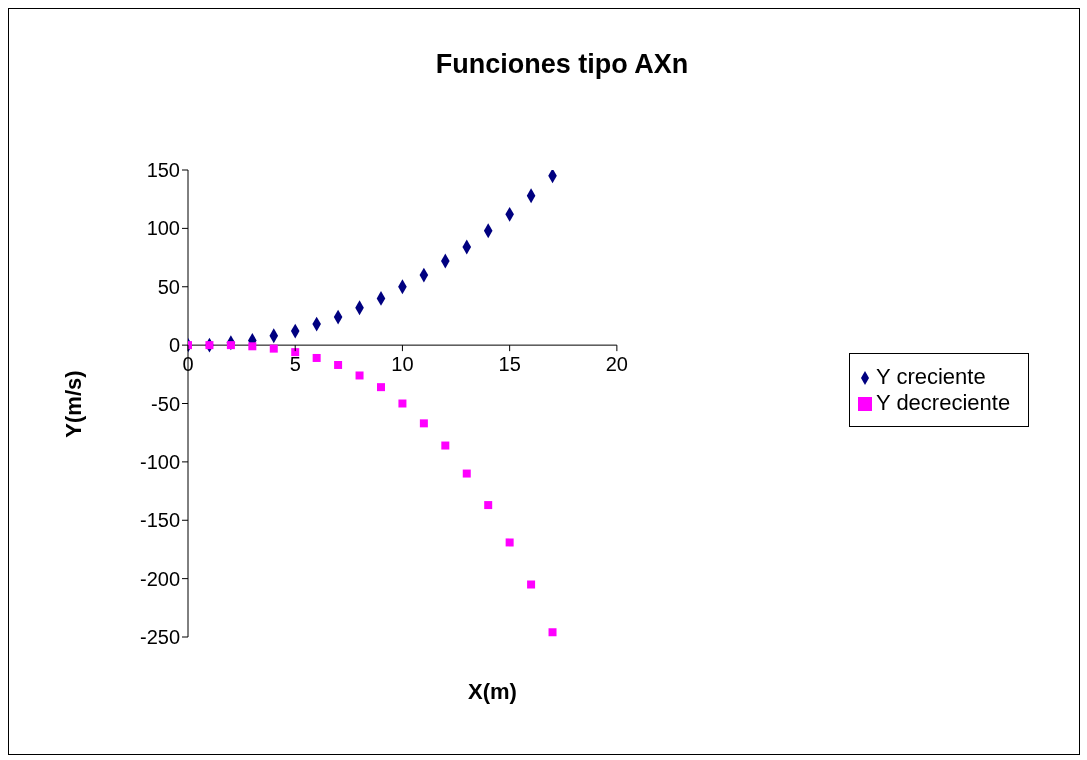 The image size is (1087, 760). Describe the element at coordinates (562, 64) in the screenshot. I see `chart-title: Funciones tipo AXn` at that location.